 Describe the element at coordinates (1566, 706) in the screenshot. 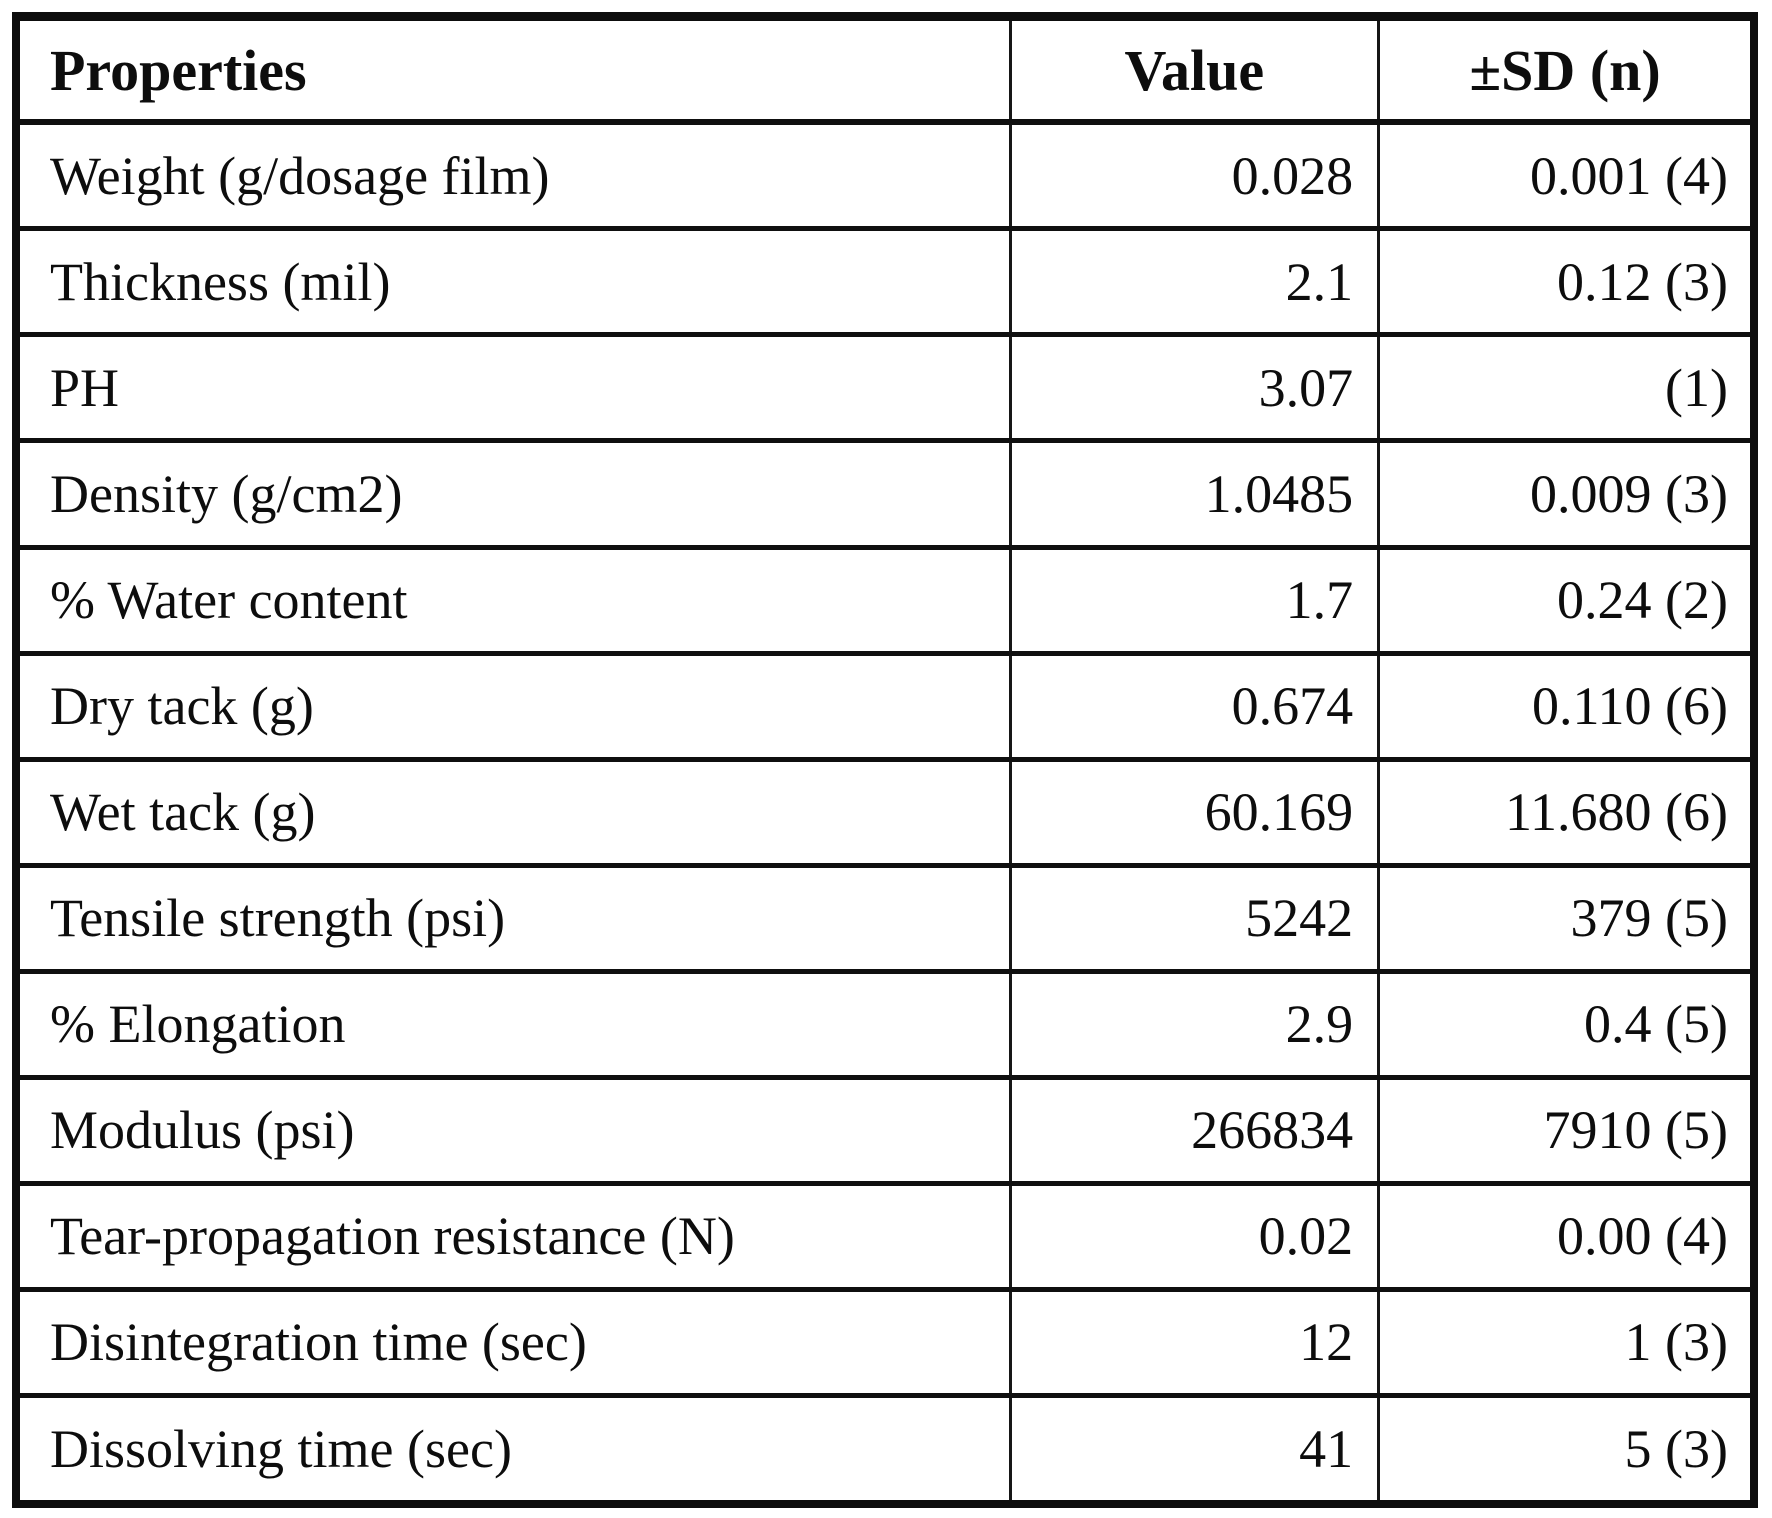

I see `cell-sd: 0.110 (6)` at that location.